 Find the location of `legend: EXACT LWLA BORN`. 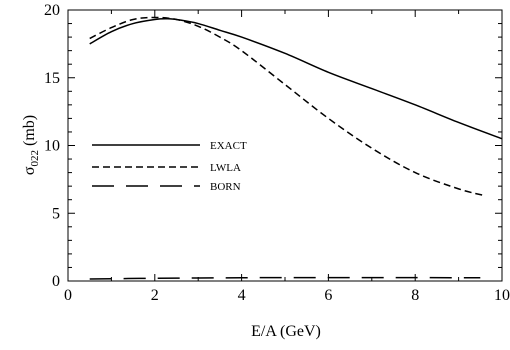

legend: EXACT LWLA BORN is located at coordinates (169, 166).